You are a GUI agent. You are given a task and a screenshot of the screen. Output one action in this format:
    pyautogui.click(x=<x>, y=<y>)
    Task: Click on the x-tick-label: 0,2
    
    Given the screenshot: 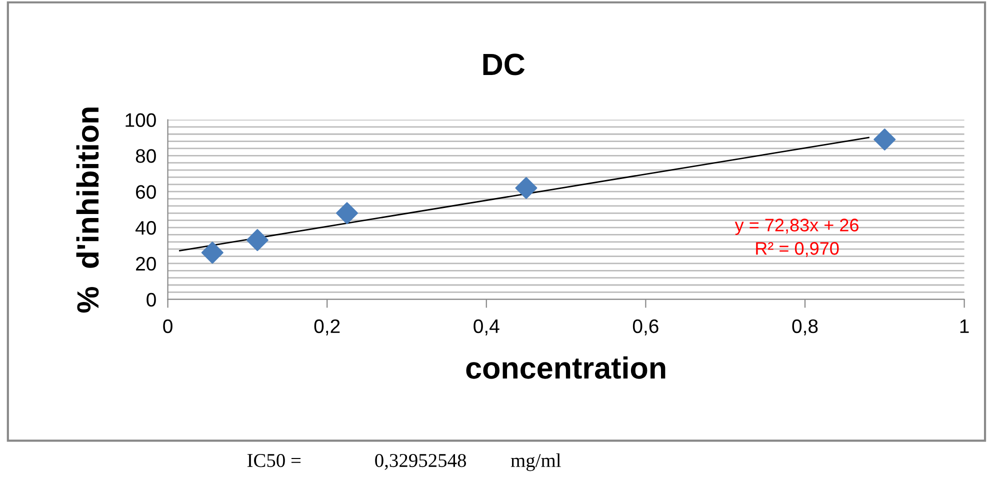 What is the action you would take?
    pyautogui.click(x=327, y=327)
    